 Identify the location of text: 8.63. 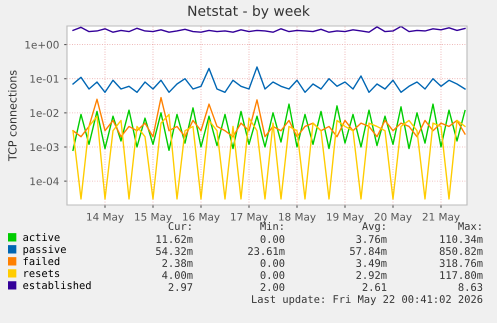
(470, 287).